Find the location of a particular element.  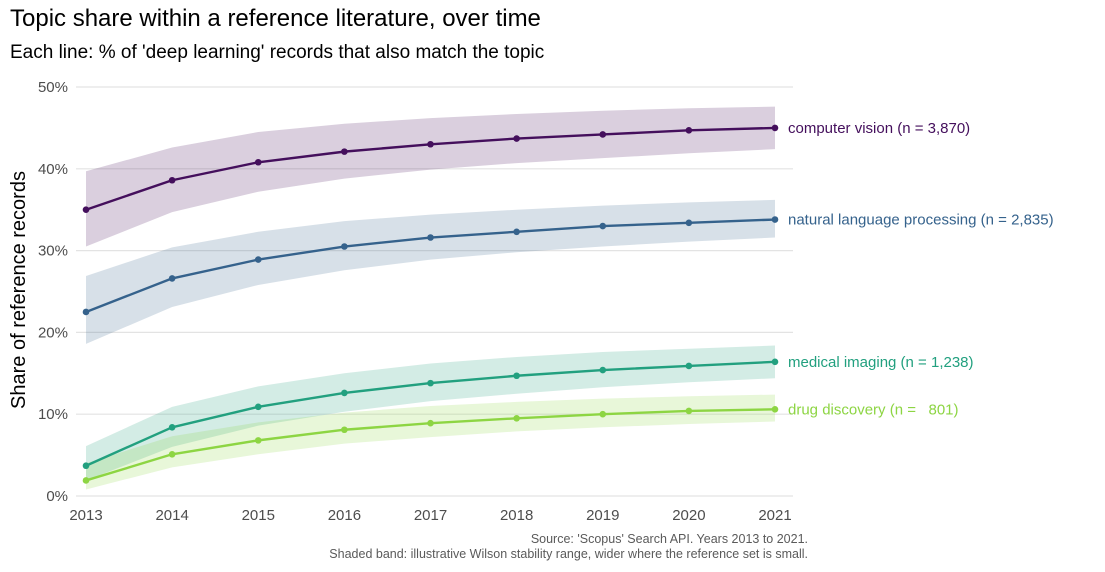

series-label: computer vision (n = 3,870) is located at coordinates (879, 128).